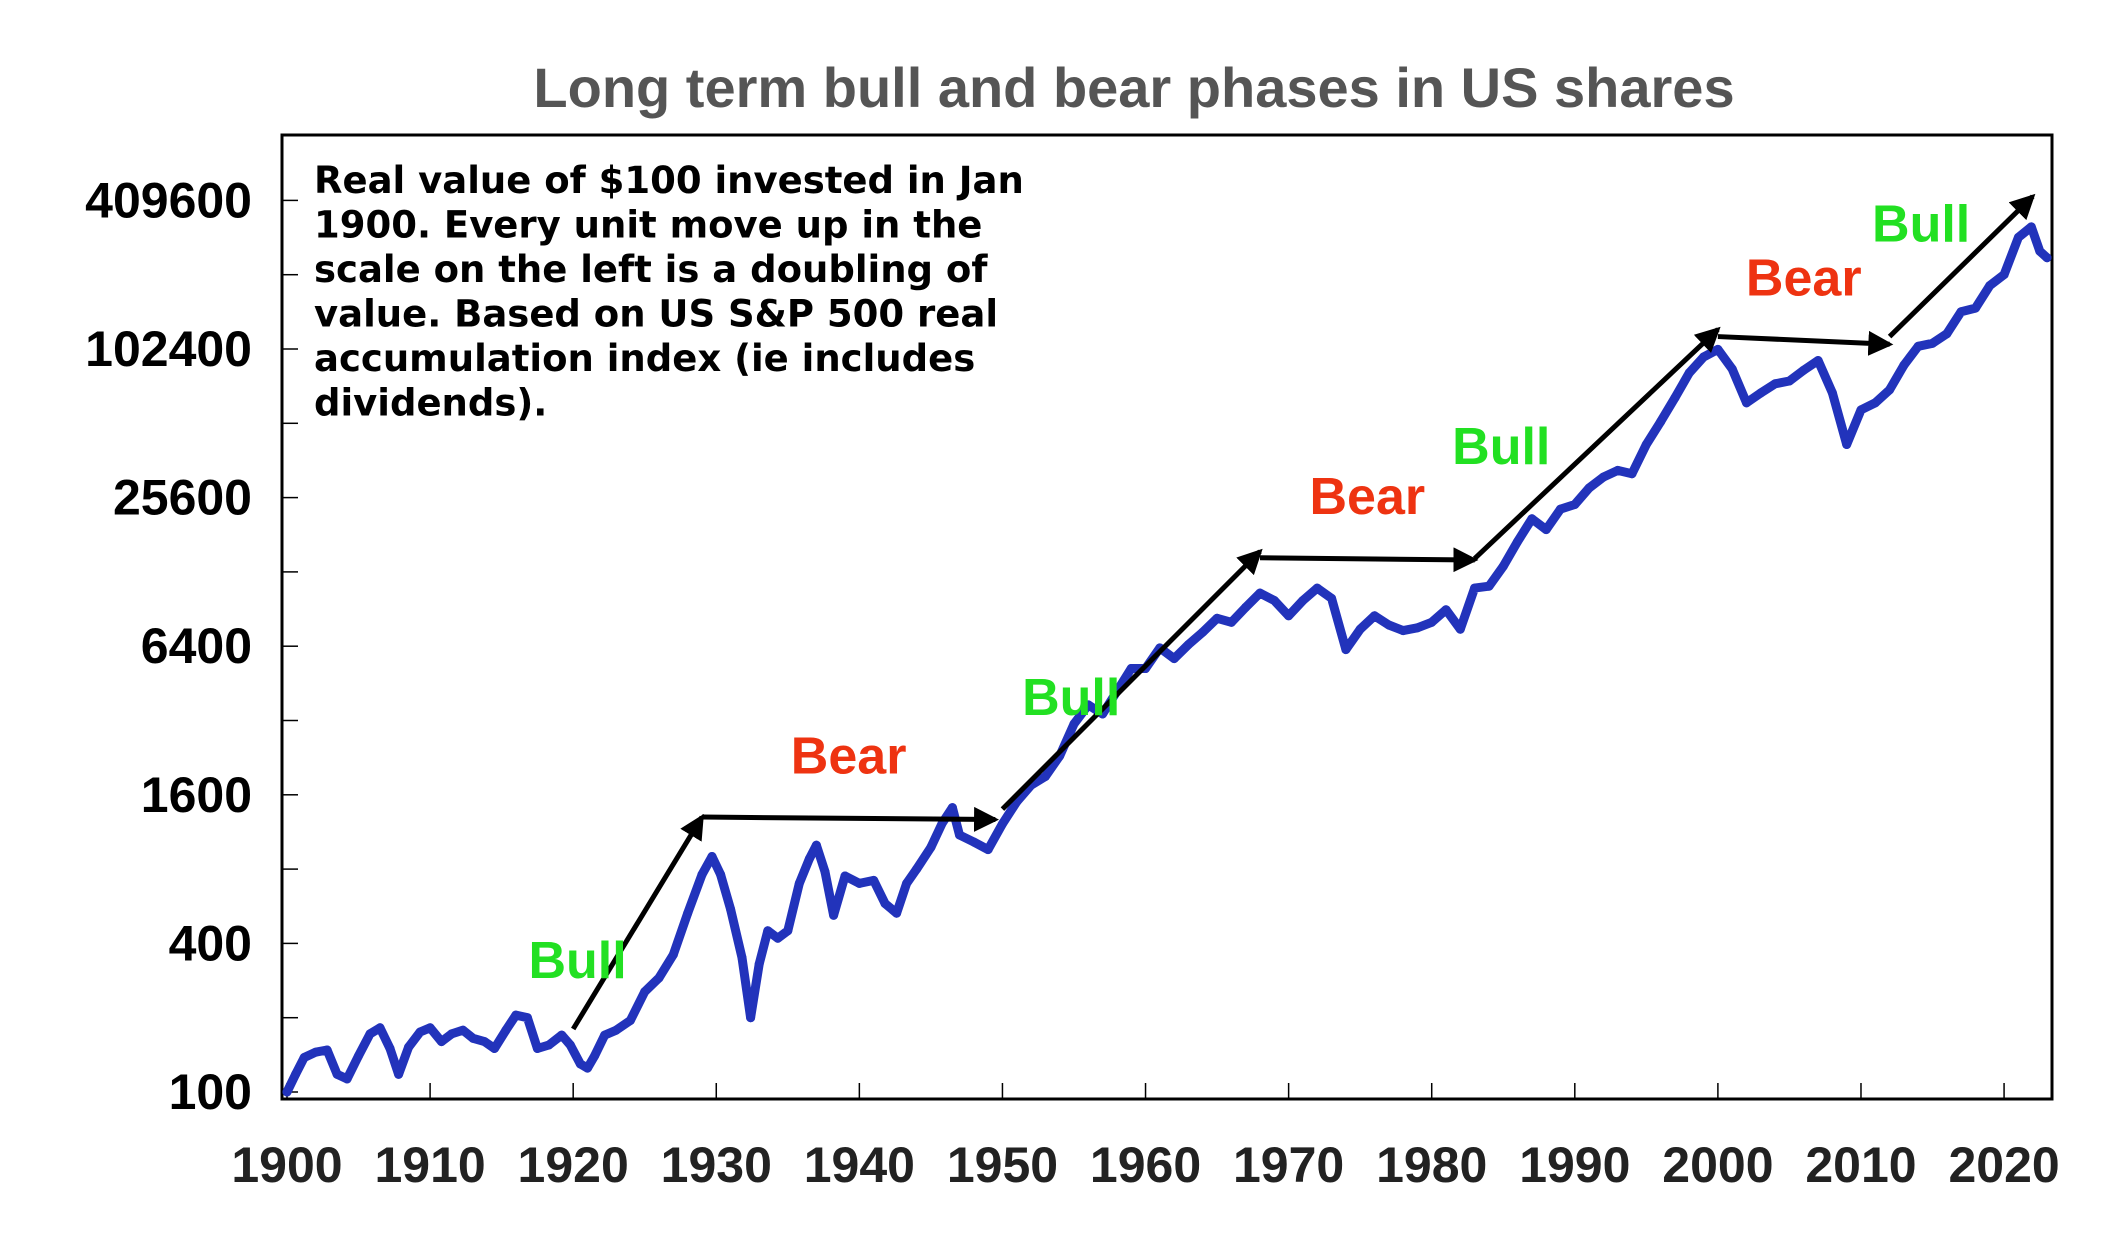 The image size is (2104, 1240). Describe the element at coordinates (429, 1165) in the screenshot. I see `x-tick-label: 1910` at that location.